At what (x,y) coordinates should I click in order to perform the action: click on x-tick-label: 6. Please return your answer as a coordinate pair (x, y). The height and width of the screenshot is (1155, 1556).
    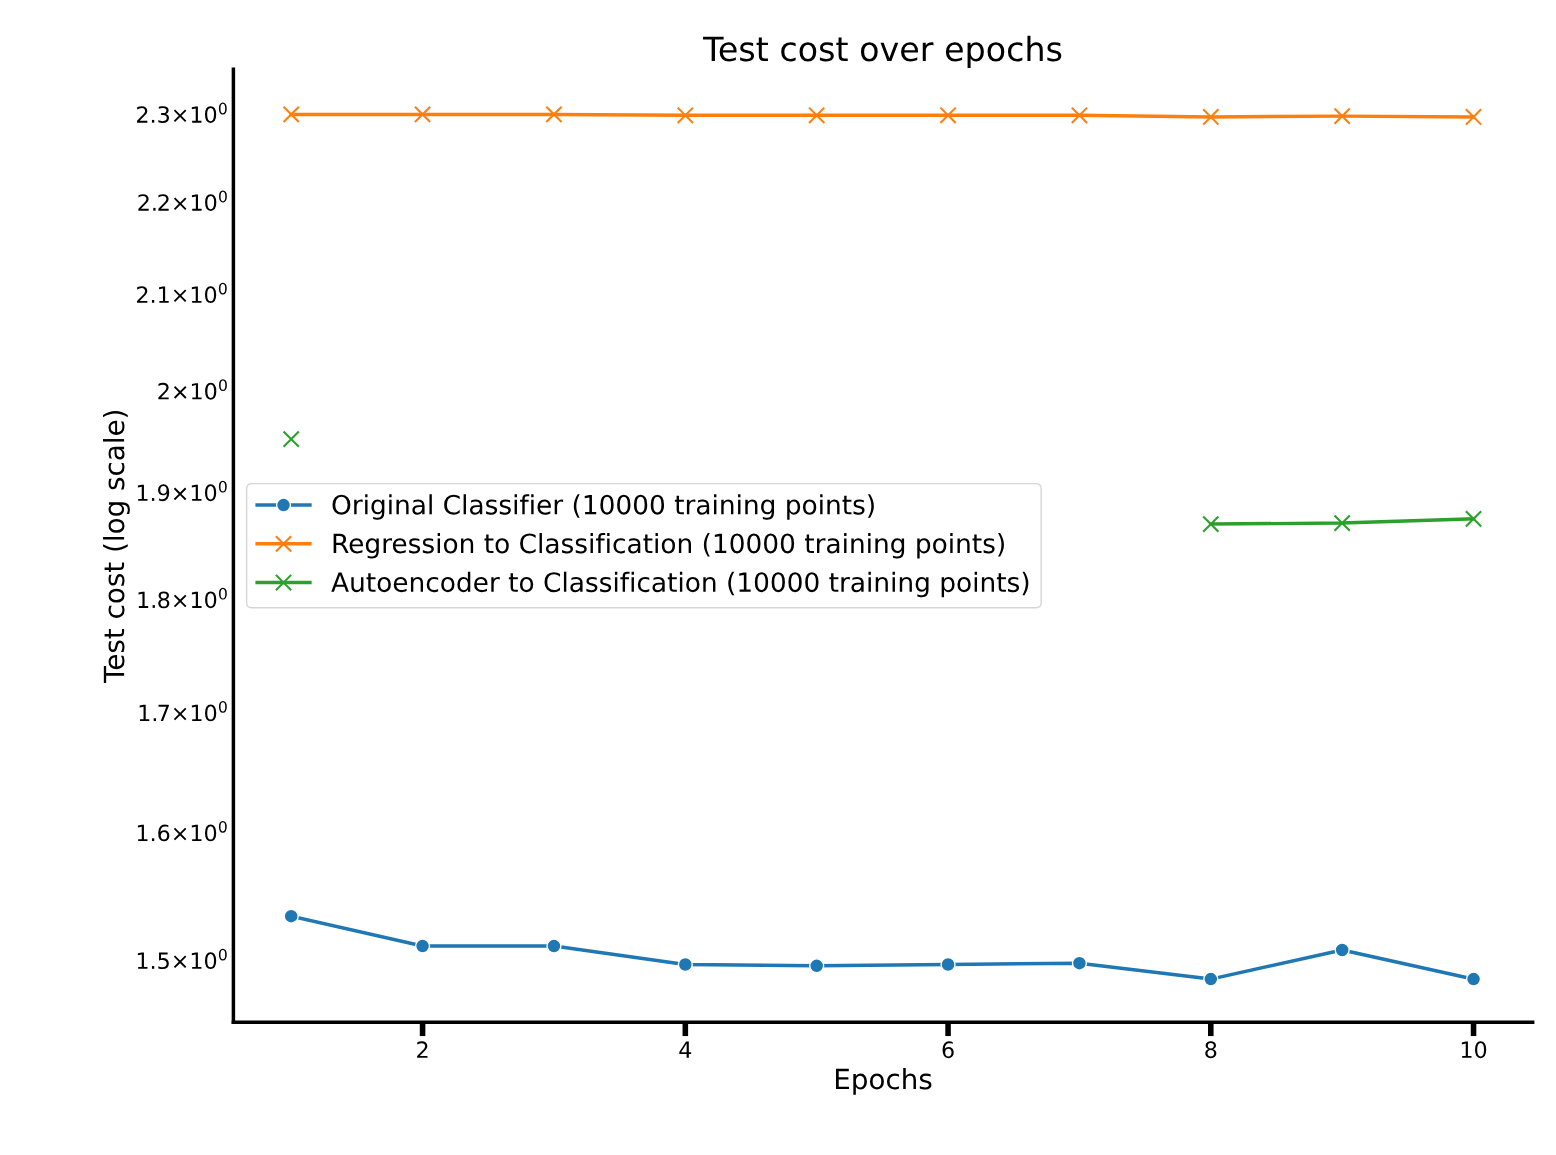
    Looking at the image, I should click on (948, 1050).